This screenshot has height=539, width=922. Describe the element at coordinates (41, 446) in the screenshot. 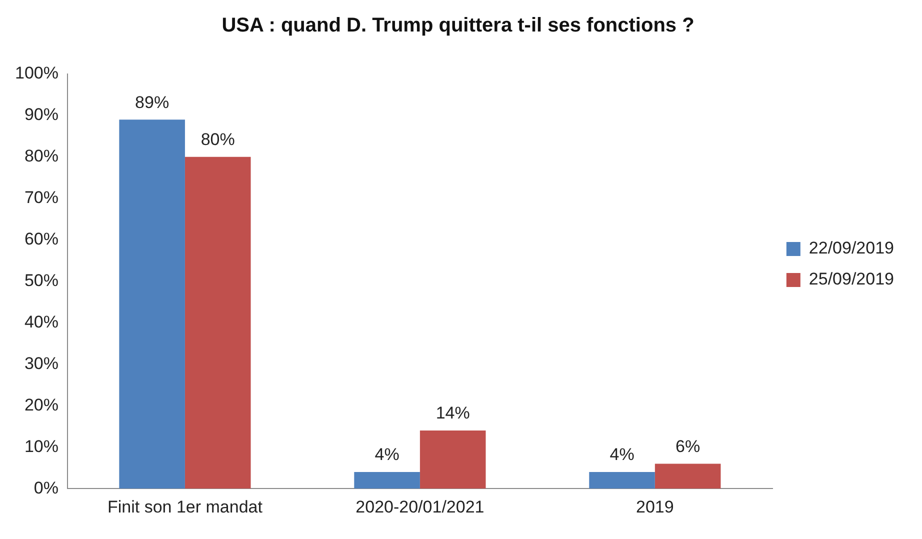

I see `y-tick-label: 10%` at that location.